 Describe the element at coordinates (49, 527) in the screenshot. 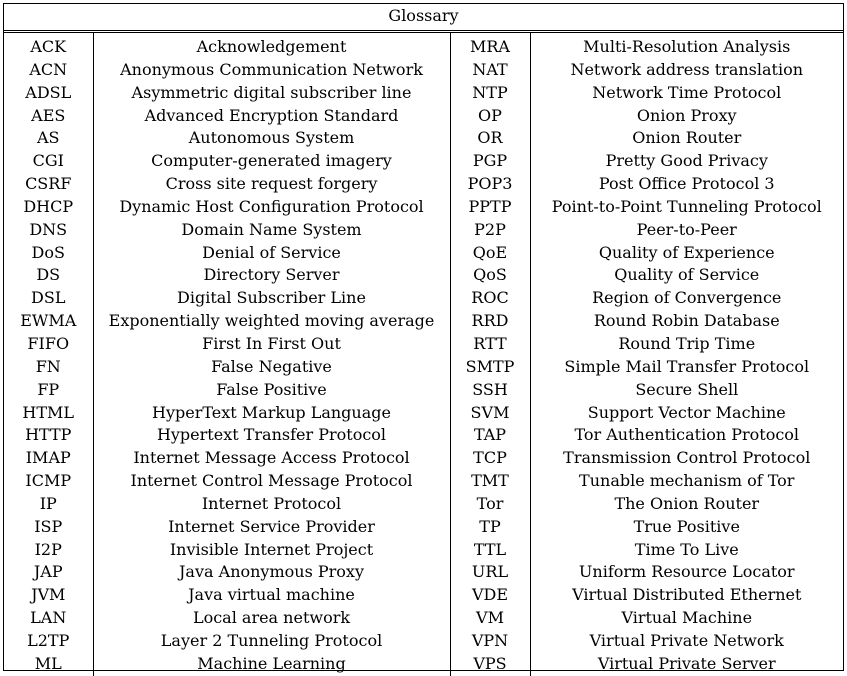

I see `acronym-left: ISP` at that location.